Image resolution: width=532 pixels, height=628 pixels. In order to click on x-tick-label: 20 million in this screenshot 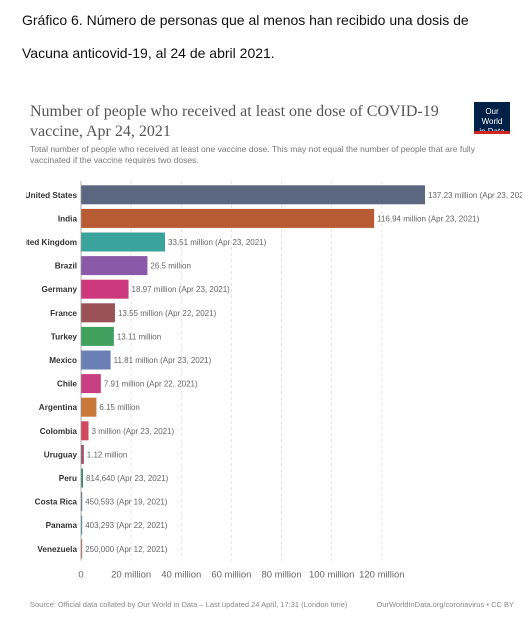, I will do `click(131, 575)`.